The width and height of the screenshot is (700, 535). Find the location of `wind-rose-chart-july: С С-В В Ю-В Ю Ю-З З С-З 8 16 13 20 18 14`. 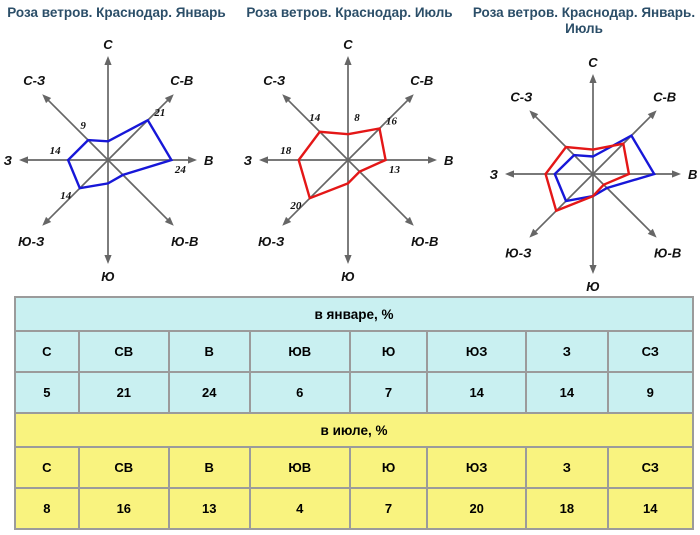

wind-rose-chart-july: С С-В В Ю-В Ю Ю-З З С-З 8 16 13 20 18 14 is located at coordinates (349, 160).